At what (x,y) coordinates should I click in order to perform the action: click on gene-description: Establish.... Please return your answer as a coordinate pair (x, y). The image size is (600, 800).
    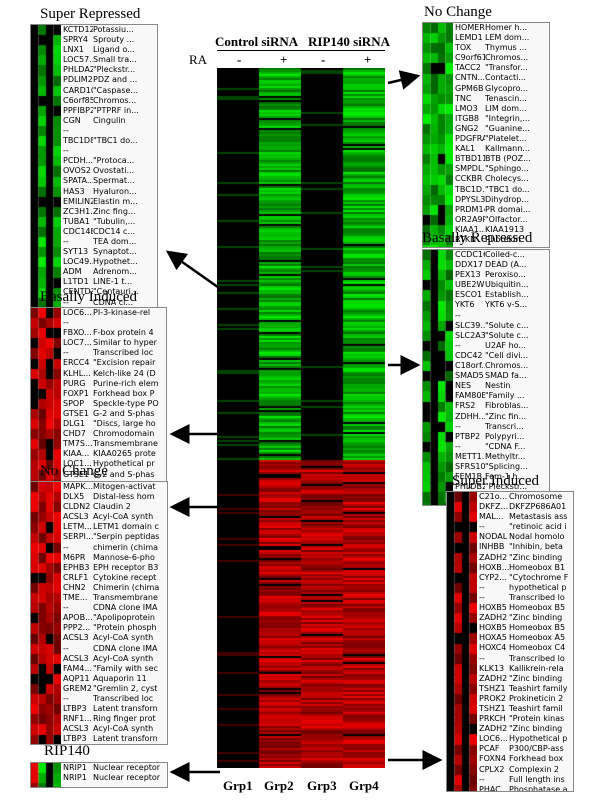
    Looking at the image, I should click on (507, 295).